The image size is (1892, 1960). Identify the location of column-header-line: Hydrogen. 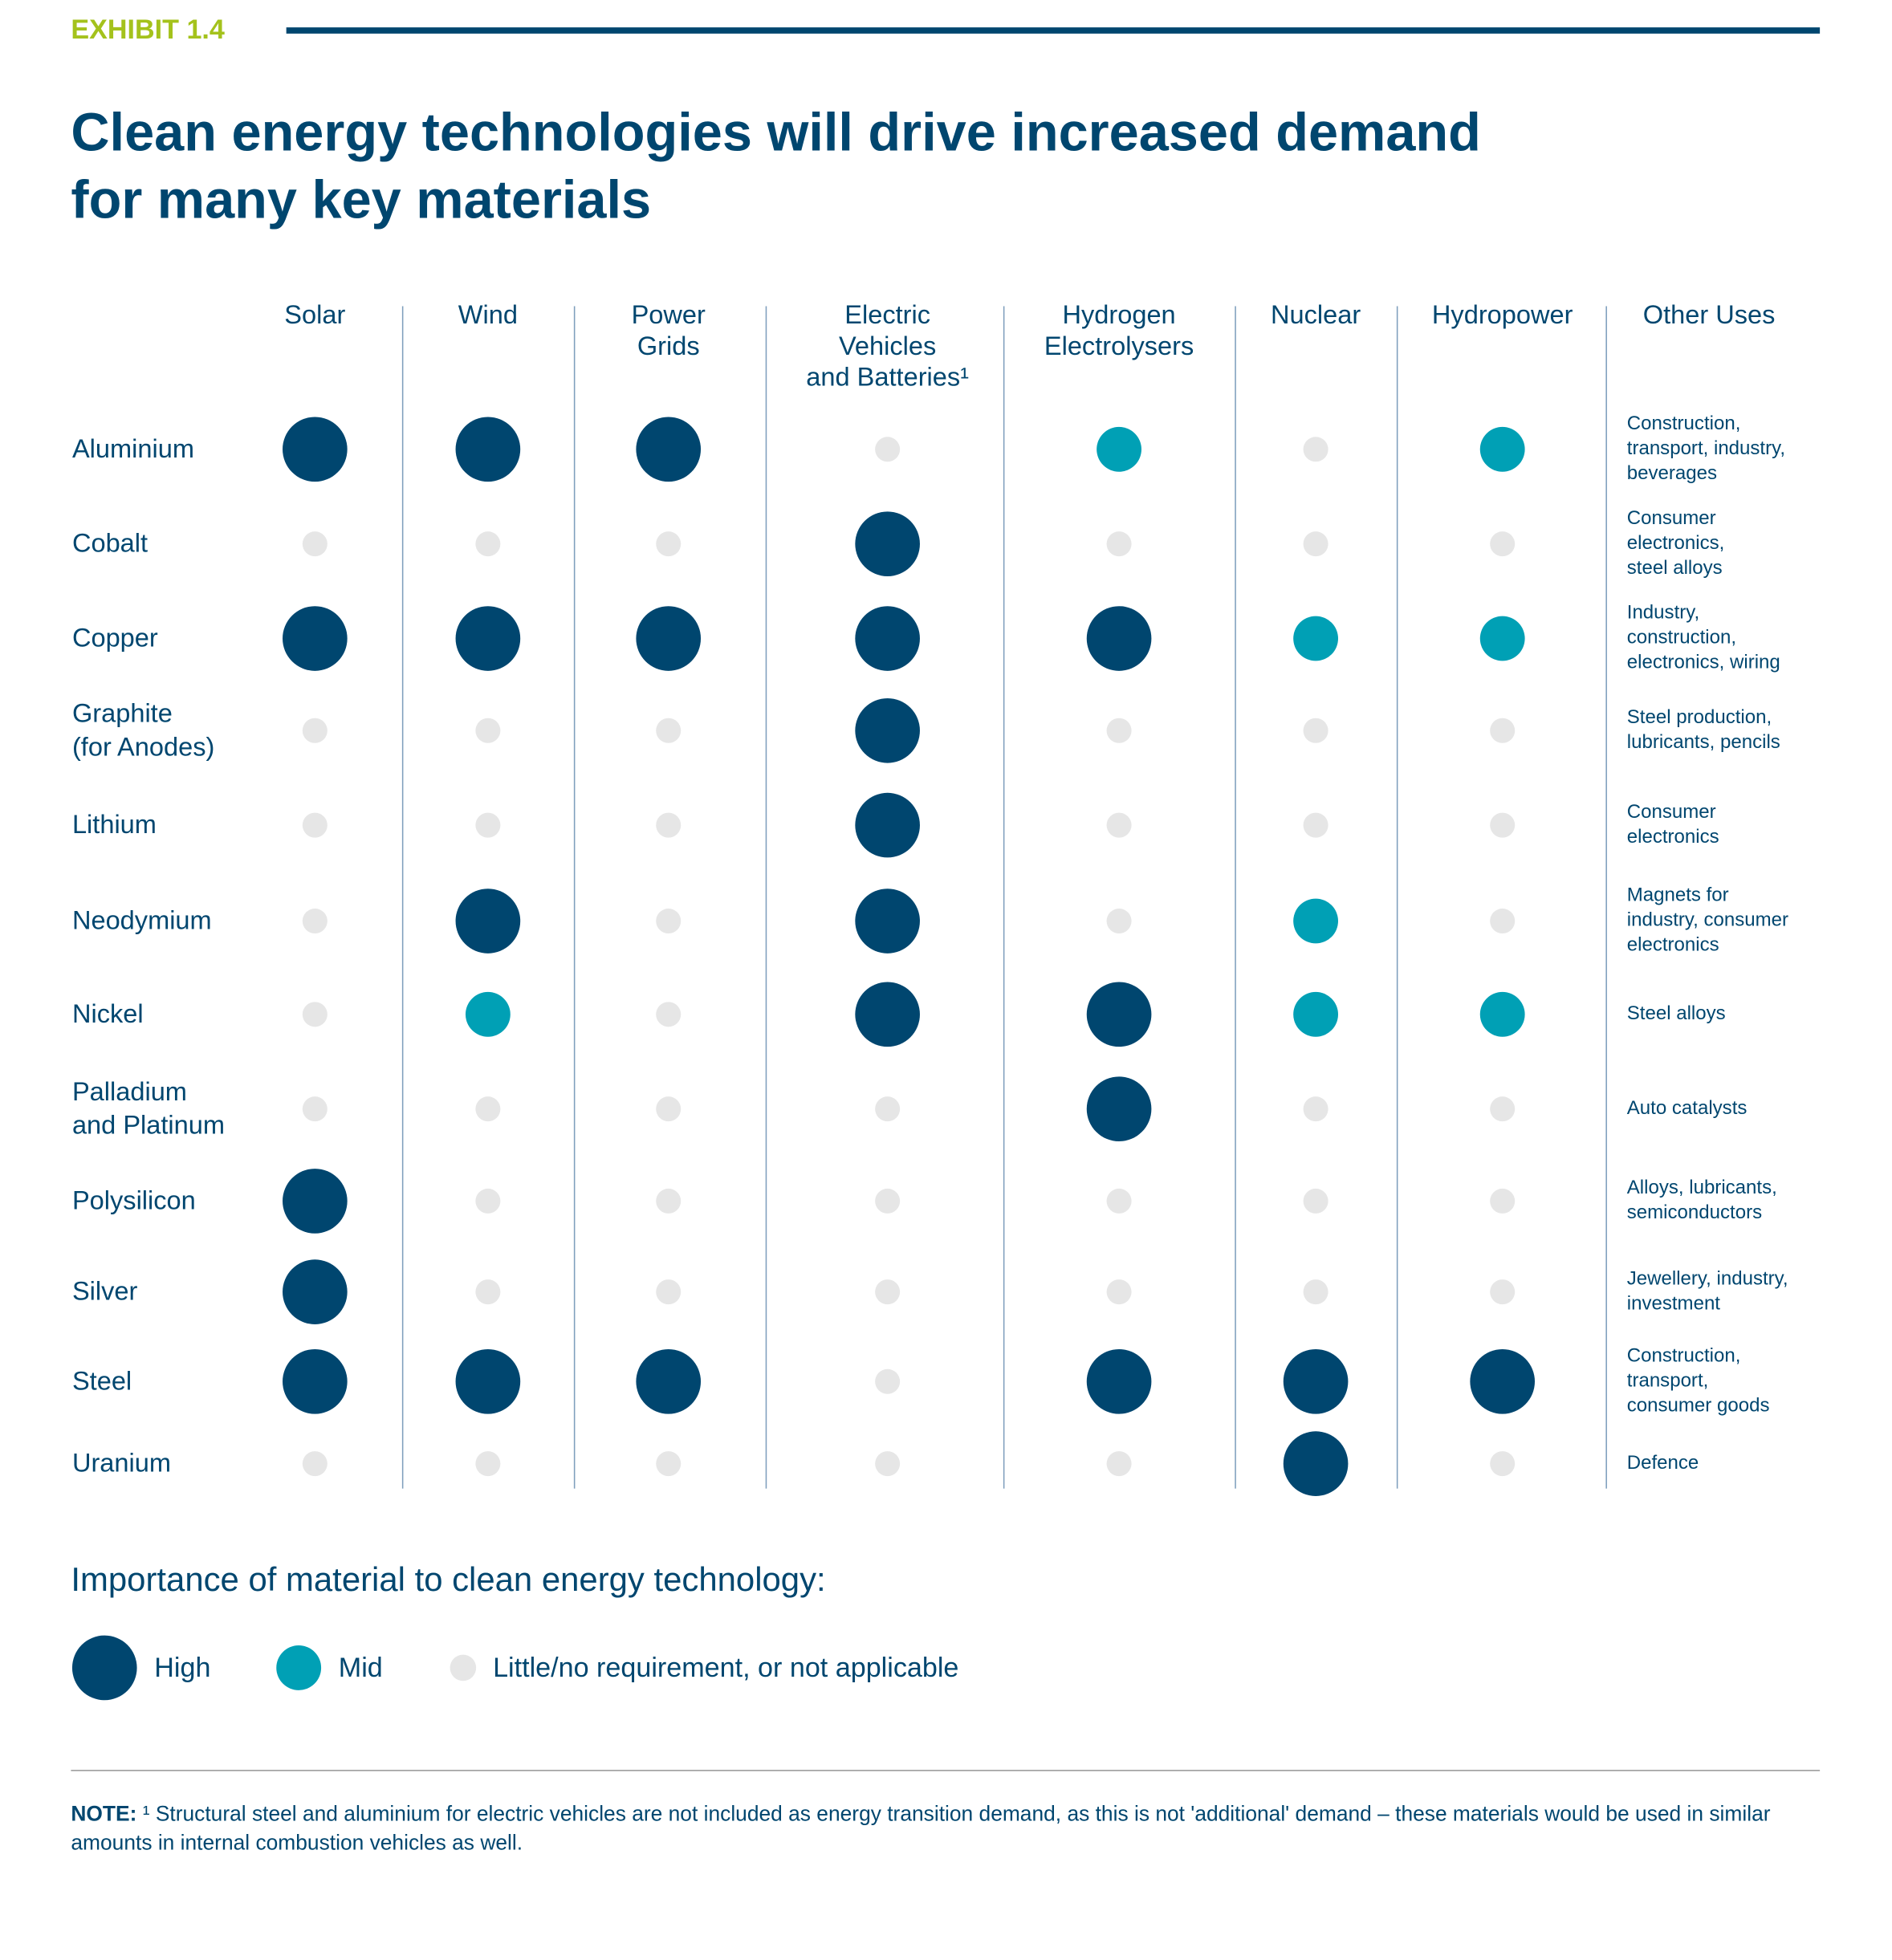
(1119, 315).